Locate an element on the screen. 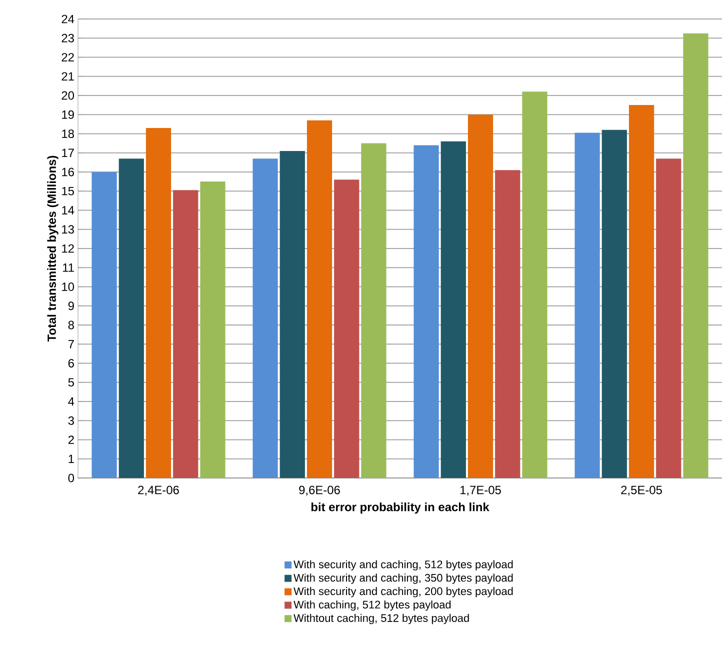 The height and width of the screenshot is (672, 722). legend-label: With security and caching, 350 bytes payload is located at coordinates (403, 579).